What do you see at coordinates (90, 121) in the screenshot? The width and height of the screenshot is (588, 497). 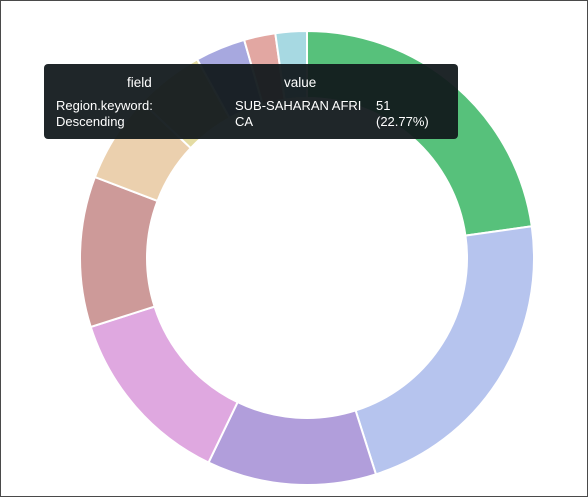 I see `tooltip-field-order: Descending` at bounding box center [90, 121].